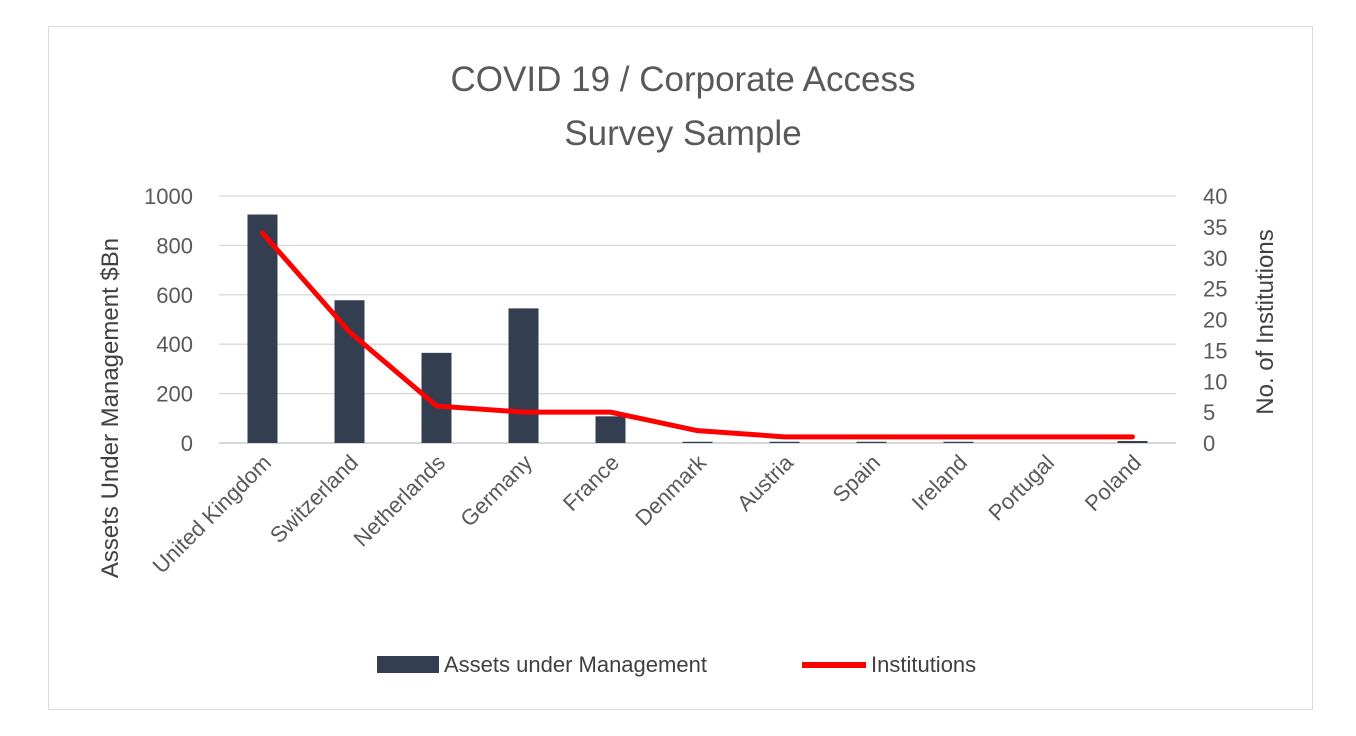 The height and width of the screenshot is (736, 1356). Describe the element at coordinates (682, 133) in the screenshot. I see `chart-subtitle: Survey Sample` at that location.